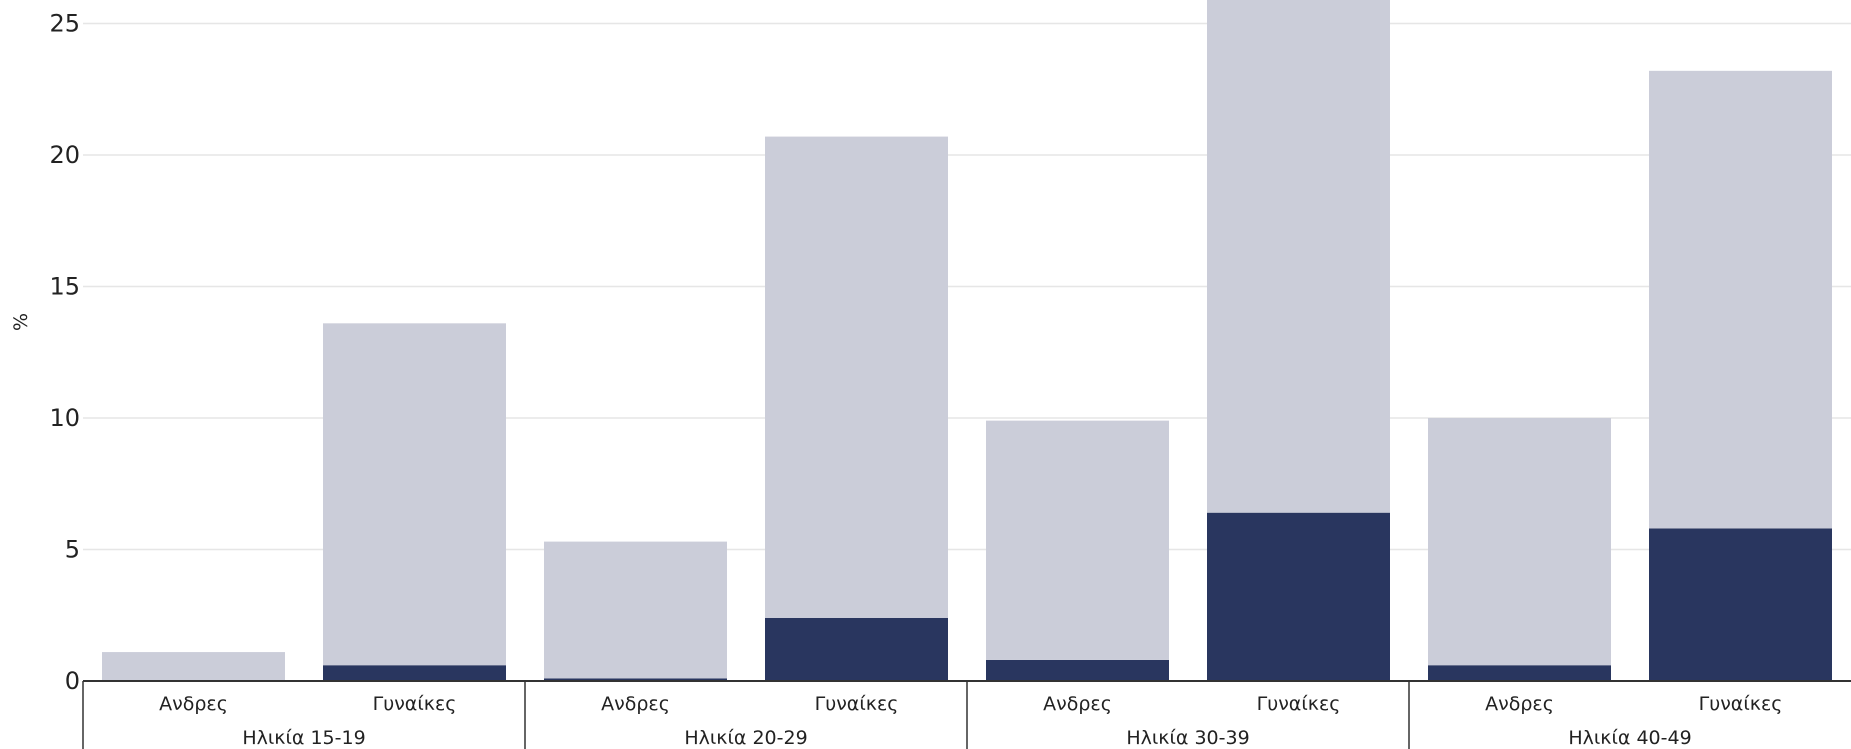  Describe the element at coordinates (1187, 738) in the screenshot. I see `x-group-label: Ηλικία 30-39` at that location.